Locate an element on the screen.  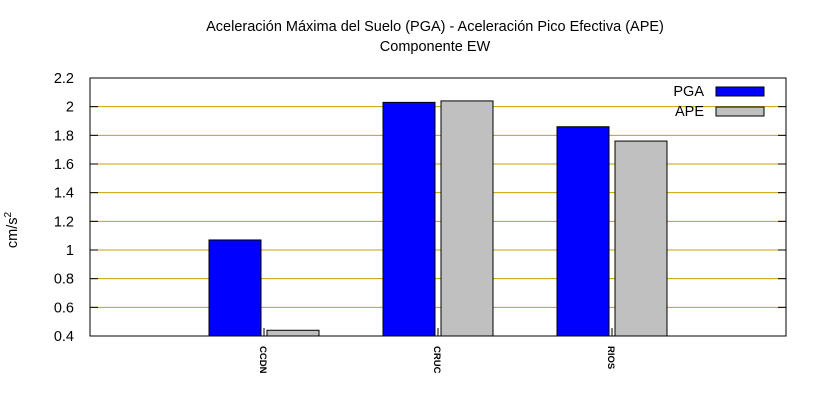
legend: PGA APE is located at coordinates (719, 102).